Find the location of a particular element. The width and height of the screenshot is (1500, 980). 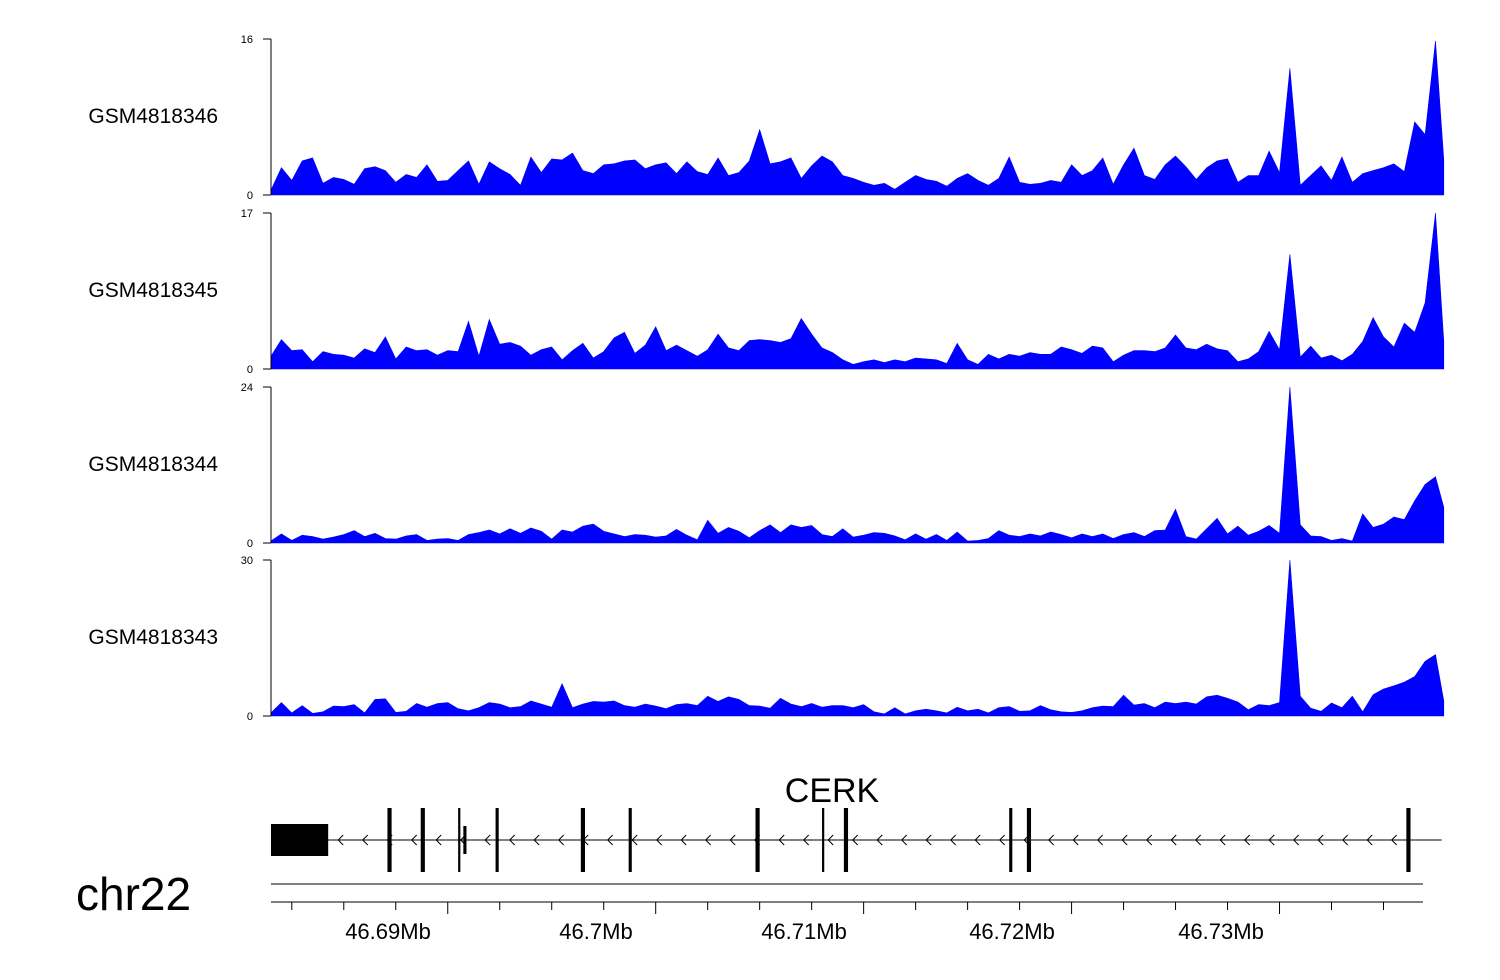

ytick-label-max: 24 is located at coordinates (247, 388).